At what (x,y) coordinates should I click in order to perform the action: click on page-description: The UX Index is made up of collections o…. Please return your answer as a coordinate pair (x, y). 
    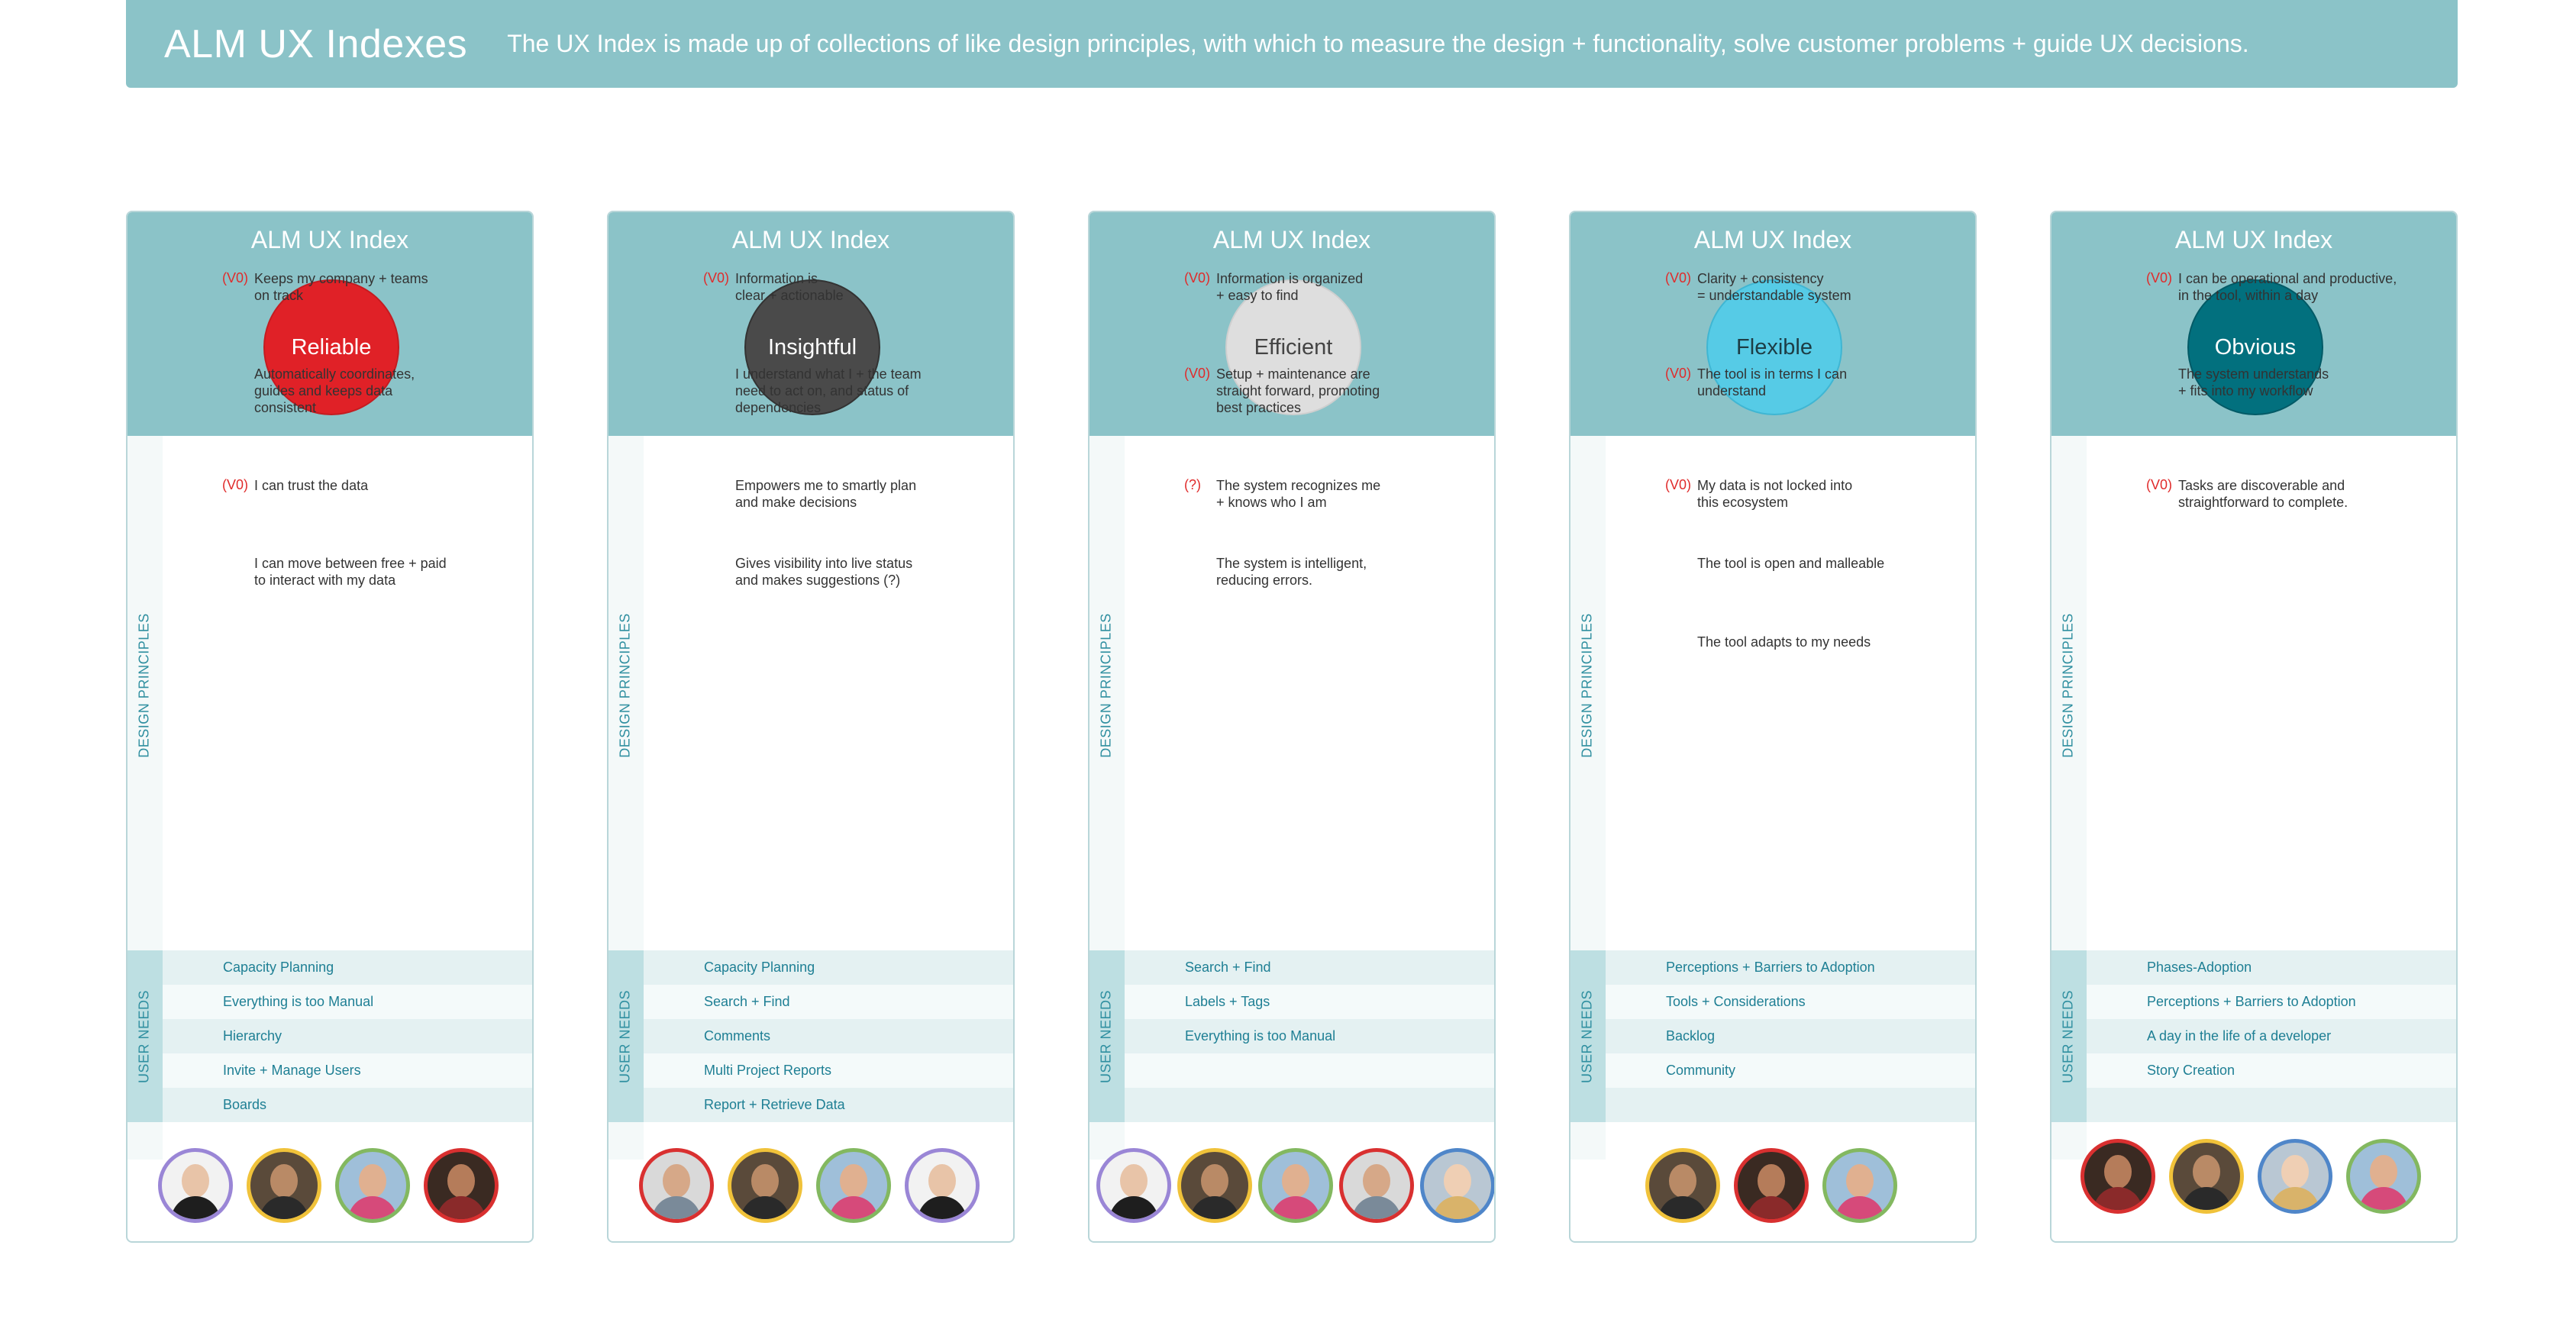
    Looking at the image, I should click on (1378, 43).